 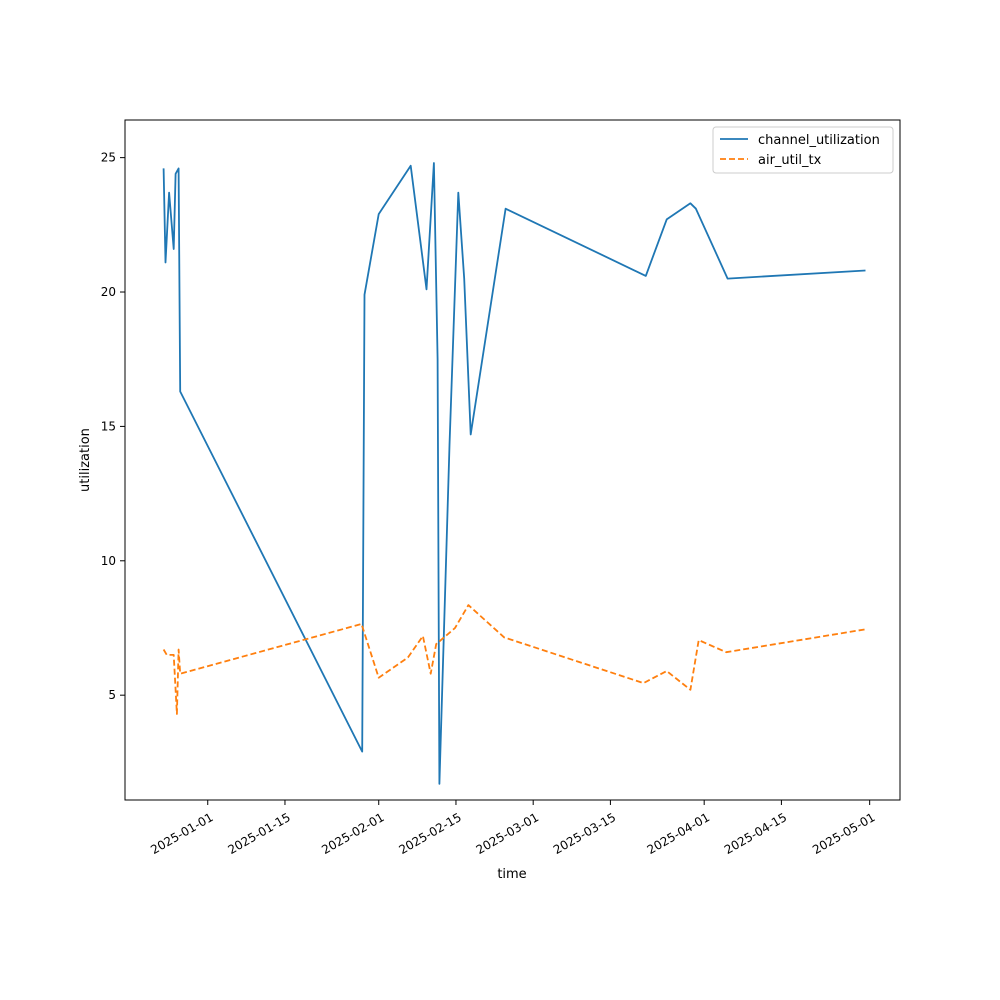 I want to click on y-tick-label: 10, so click(x=108, y=561).